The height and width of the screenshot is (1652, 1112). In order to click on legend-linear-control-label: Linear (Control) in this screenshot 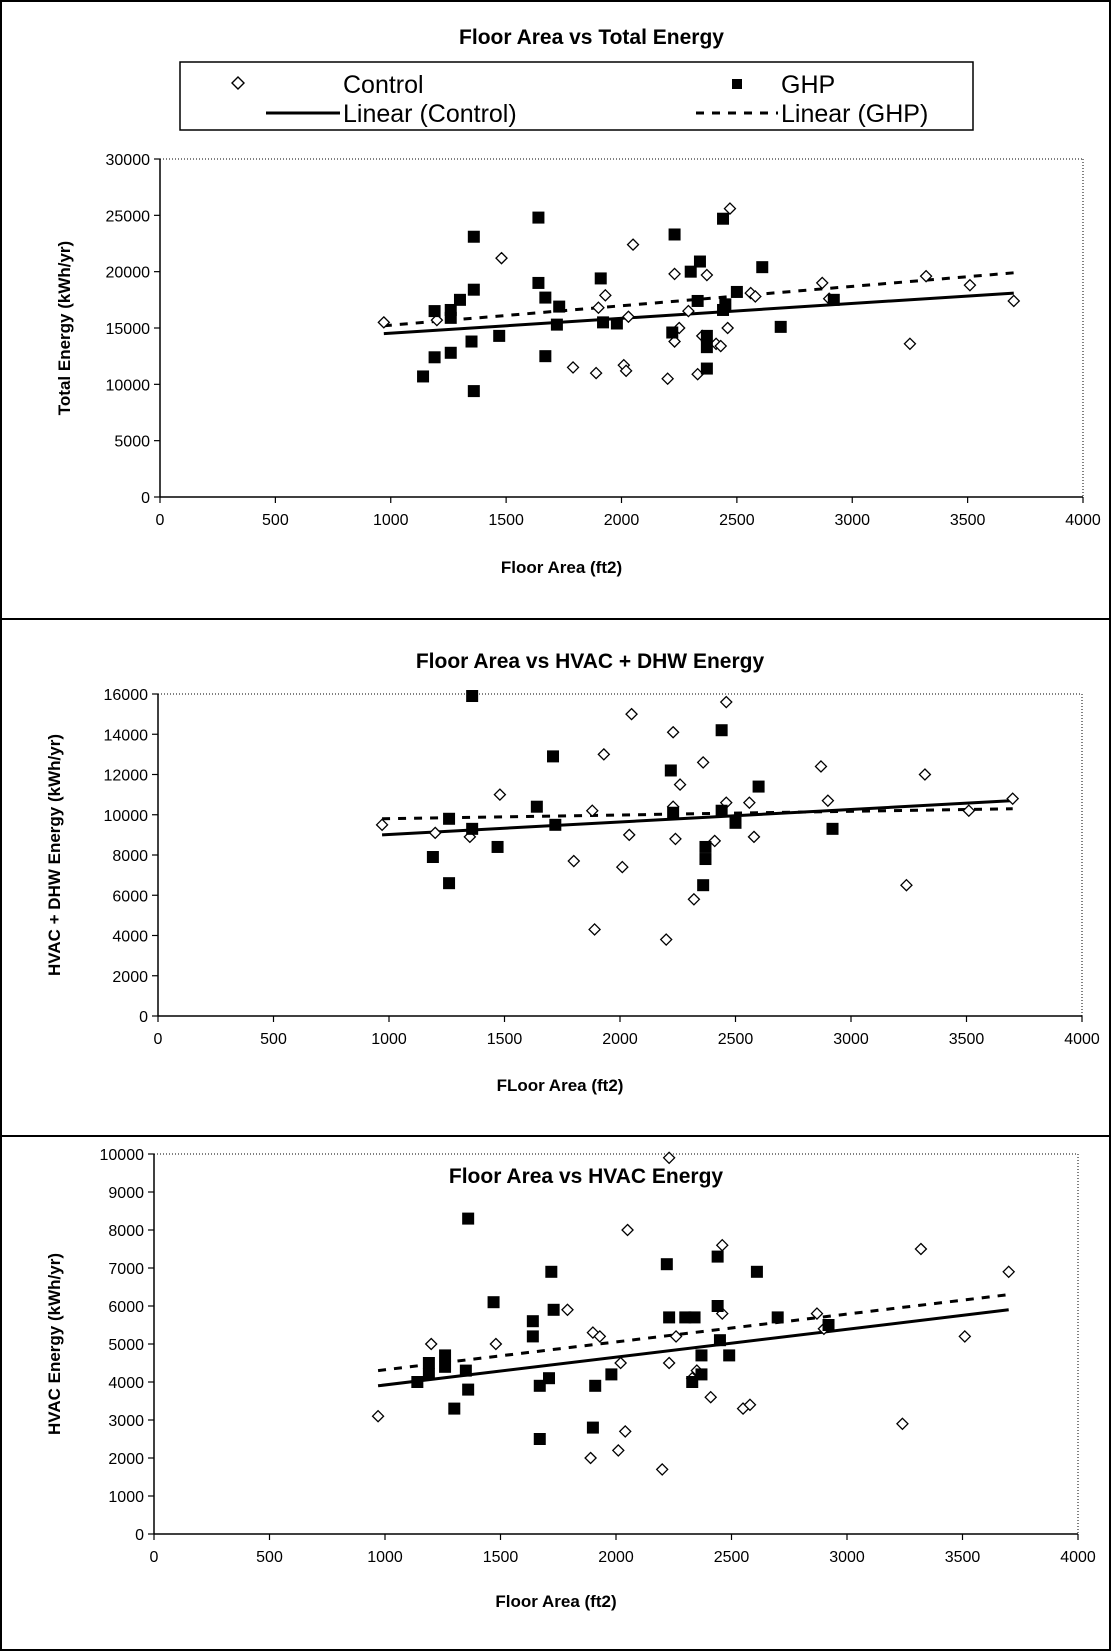, I will do `click(430, 114)`.